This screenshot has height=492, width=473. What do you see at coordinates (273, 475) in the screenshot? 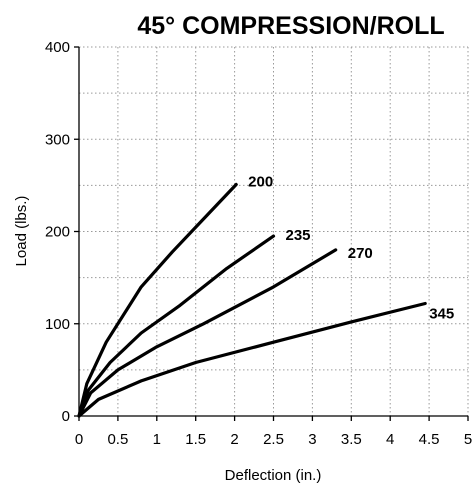
I see `x-axis-label: Deflection (in.)` at bounding box center [273, 475].